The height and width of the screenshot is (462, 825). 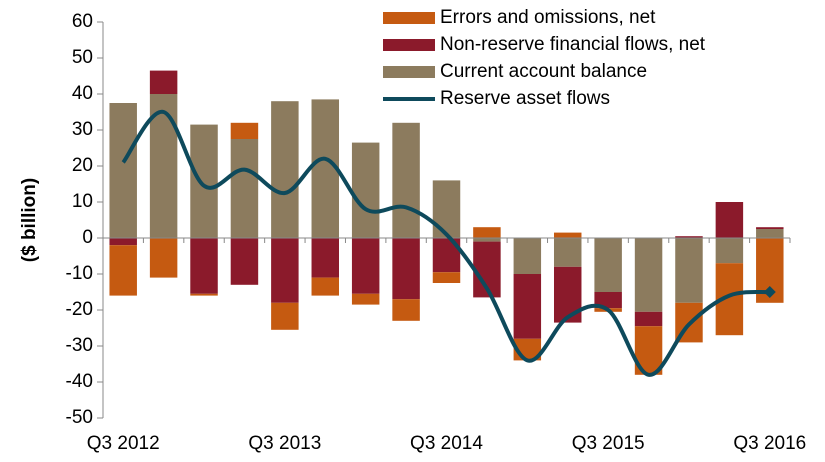 I want to click on line-marker, so click(x=769, y=292).